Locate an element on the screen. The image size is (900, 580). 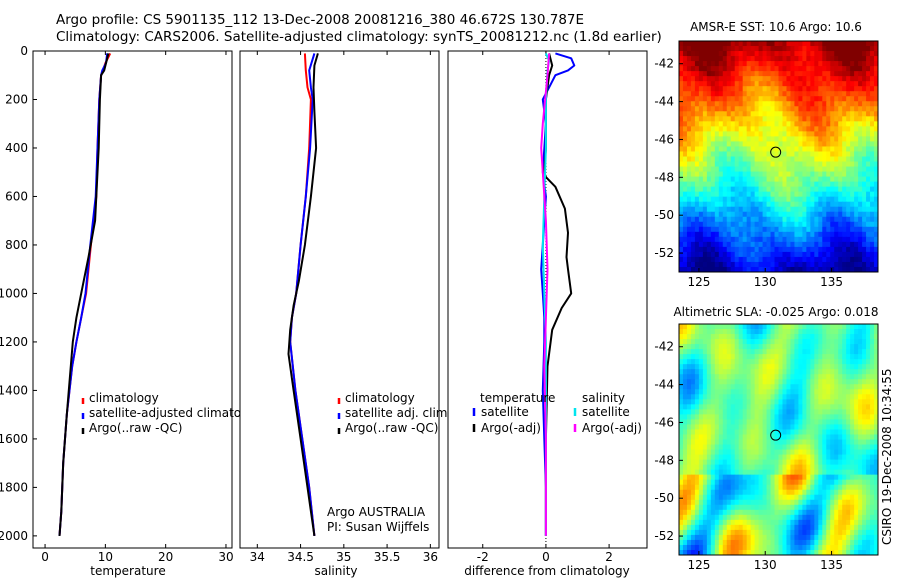
y-tick-label: -42 is located at coordinates (664, 64).